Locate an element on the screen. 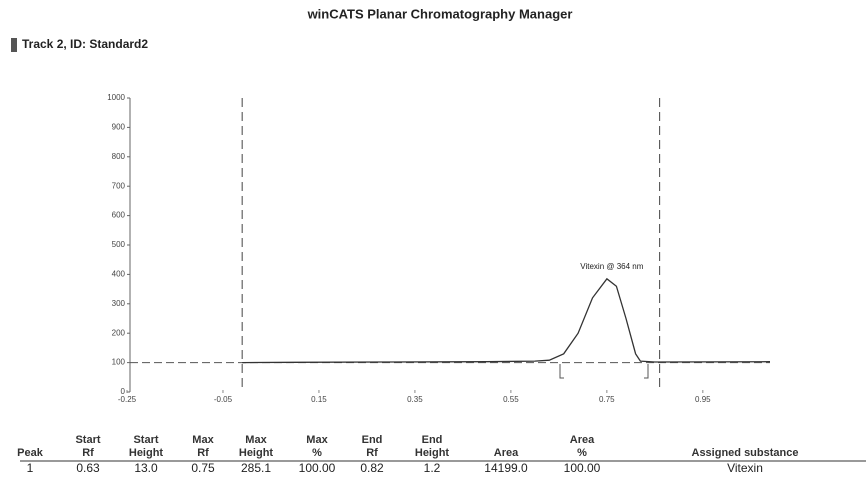 The width and height of the screenshot is (866, 481). y-tick-label: 800 is located at coordinates (119, 156).